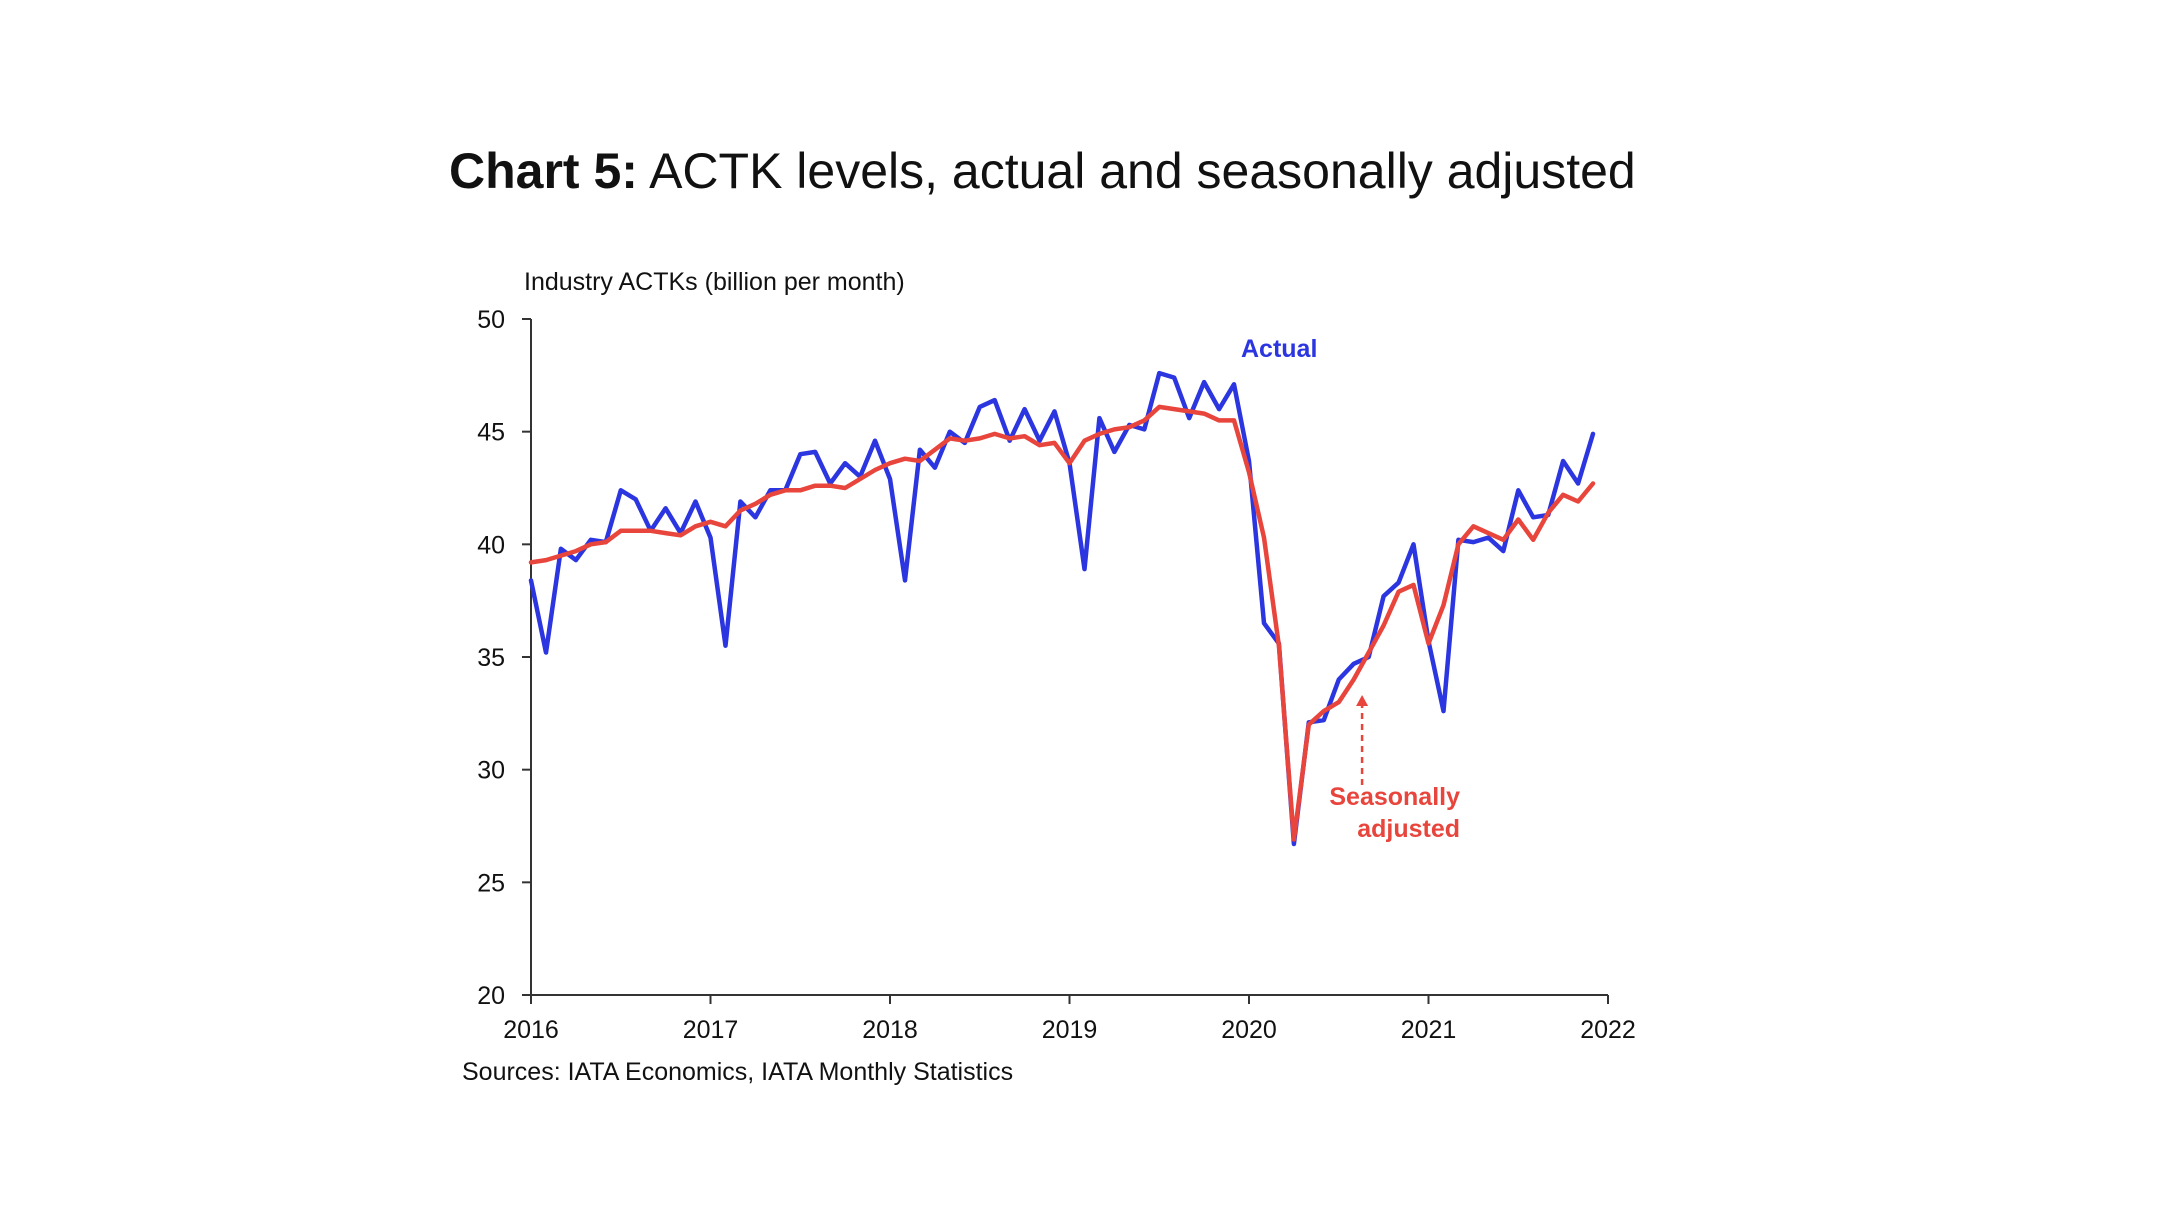  What do you see at coordinates (714, 282) in the screenshot?
I see `y-axis-label: Industry ACTKs (billion per month)` at bounding box center [714, 282].